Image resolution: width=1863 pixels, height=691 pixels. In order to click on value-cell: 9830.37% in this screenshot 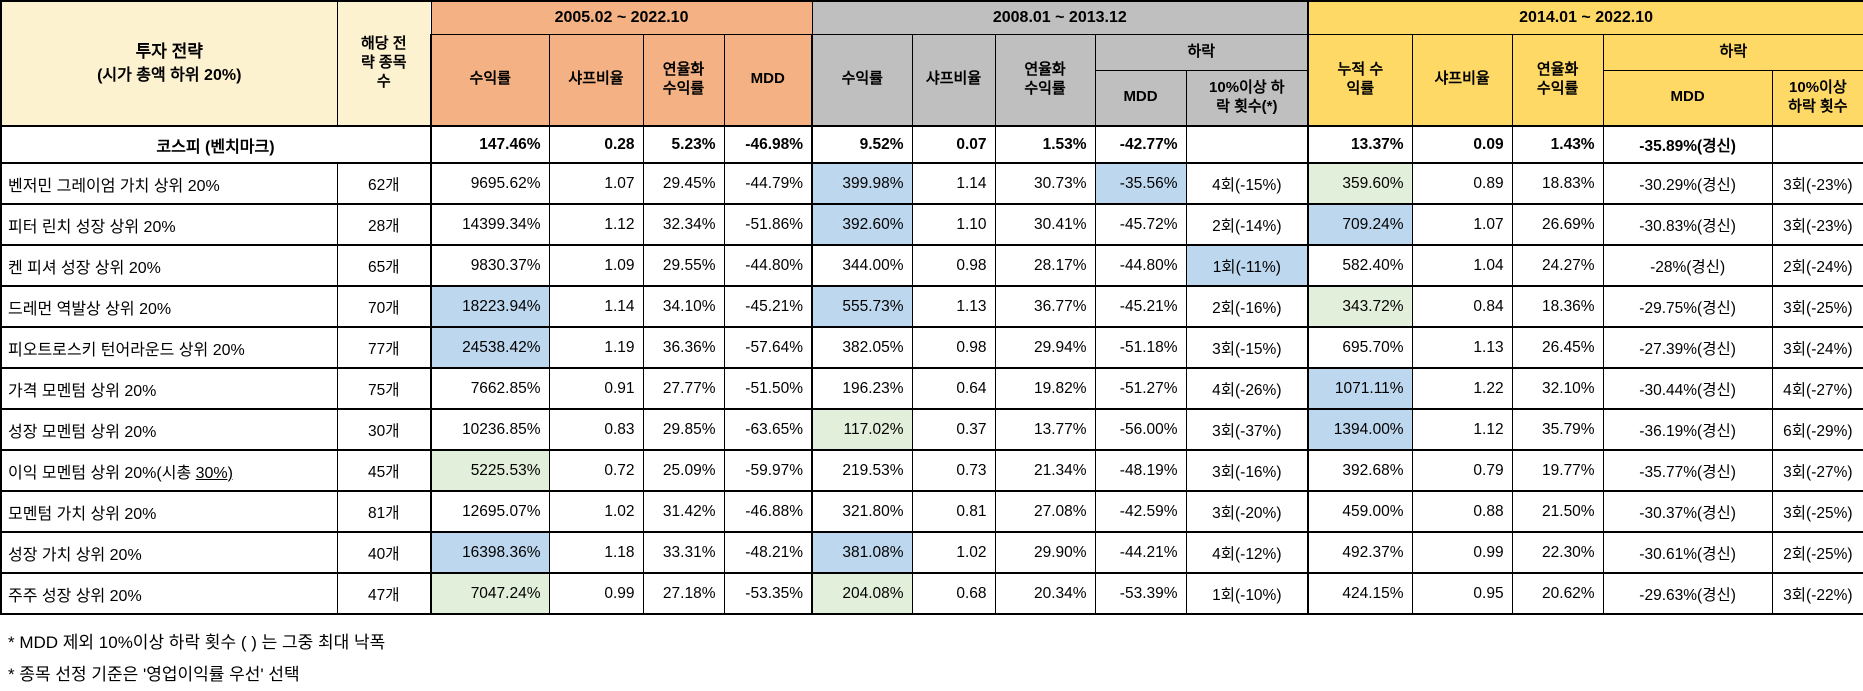, I will do `click(490, 265)`.